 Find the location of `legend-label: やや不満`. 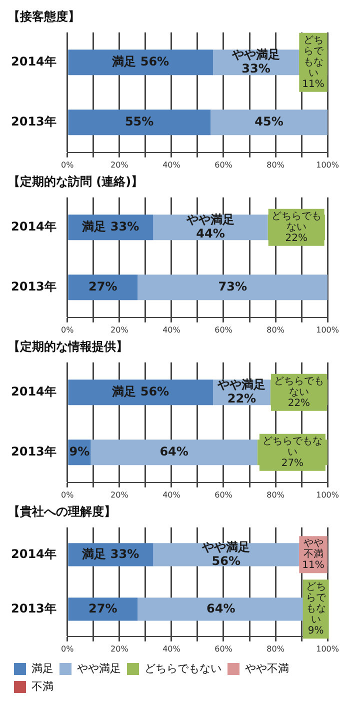

legend-label: やや不満 is located at coordinates (267, 668).